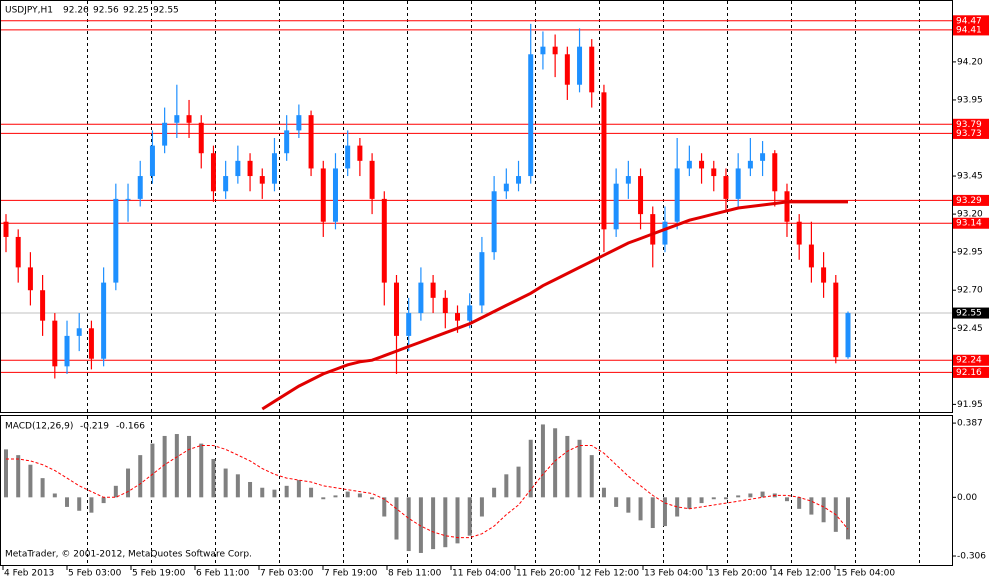 The width and height of the screenshot is (989, 580). I want to click on y-tick-label: 94.20, so click(970, 62).